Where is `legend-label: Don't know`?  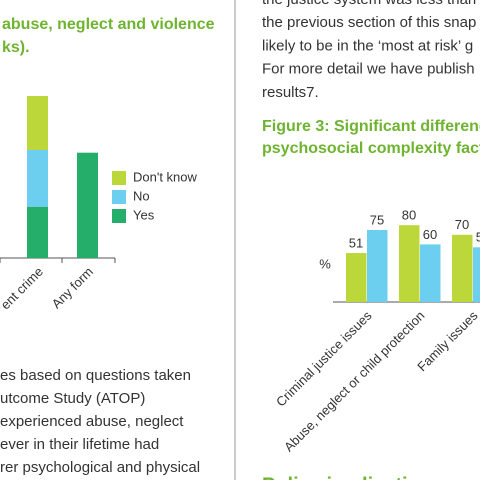 legend-label: Don't know is located at coordinates (165, 176).